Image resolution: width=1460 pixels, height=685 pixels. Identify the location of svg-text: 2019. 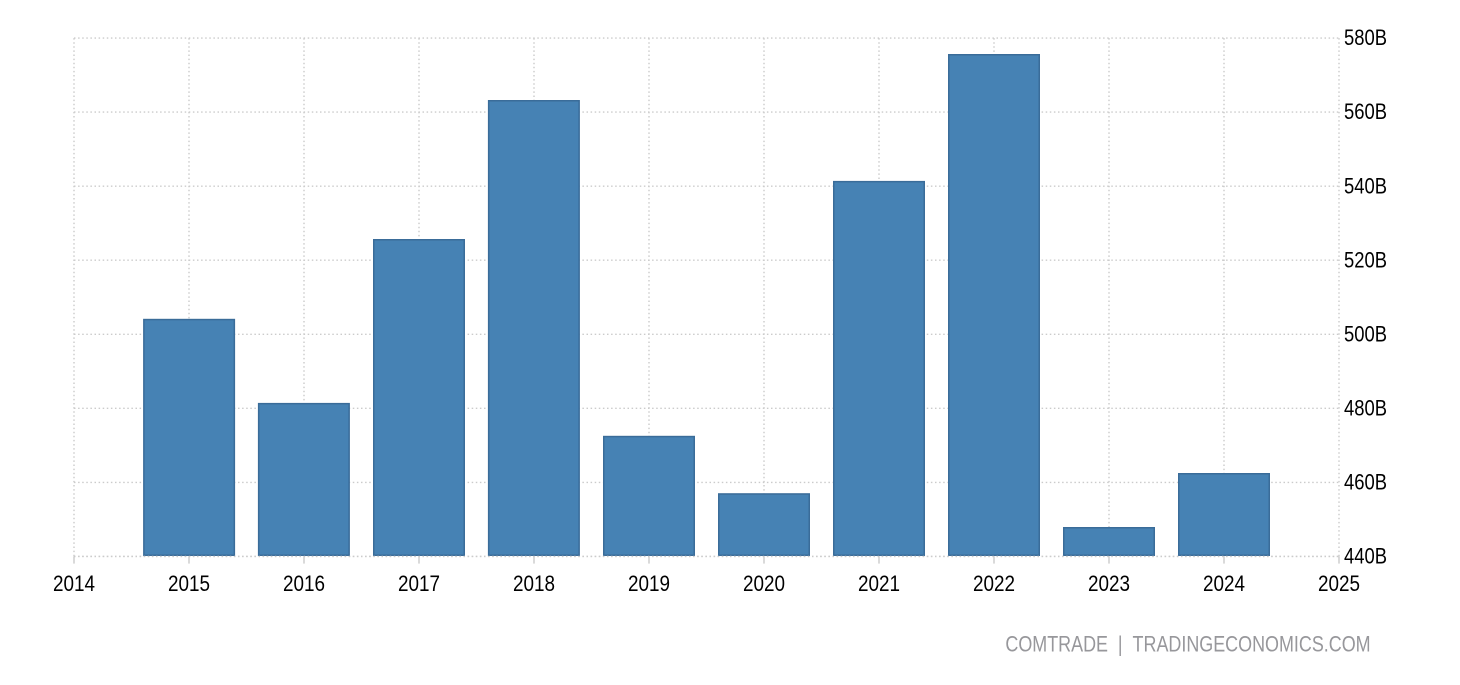
(649, 583).